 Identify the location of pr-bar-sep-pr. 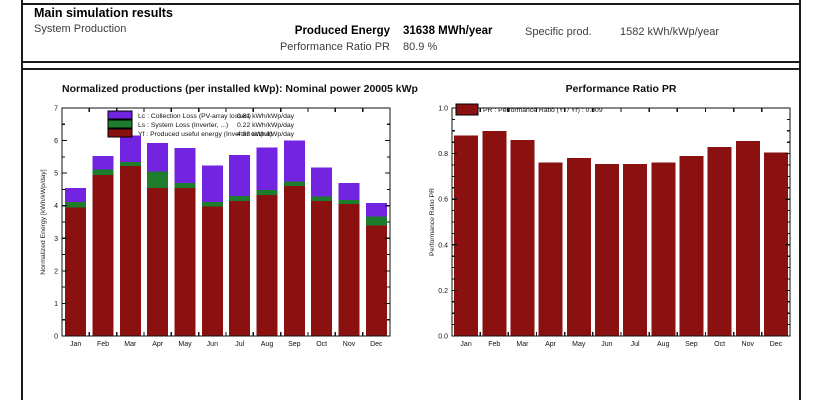
(691, 245).